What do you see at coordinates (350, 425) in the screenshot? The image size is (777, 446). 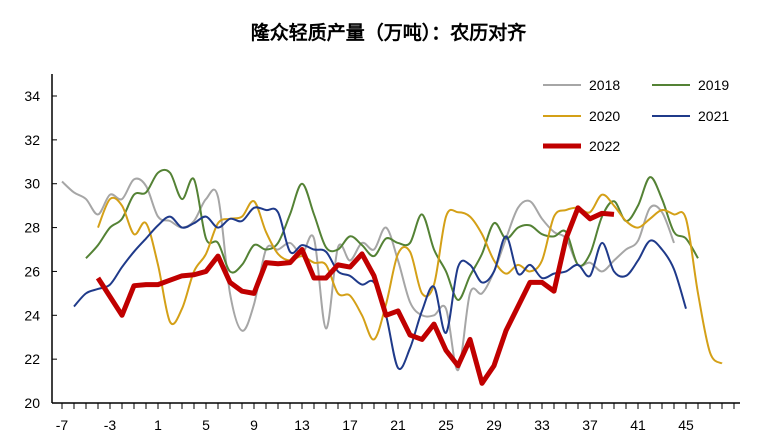 I see `x-tick-label: 17` at bounding box center [350, 425].